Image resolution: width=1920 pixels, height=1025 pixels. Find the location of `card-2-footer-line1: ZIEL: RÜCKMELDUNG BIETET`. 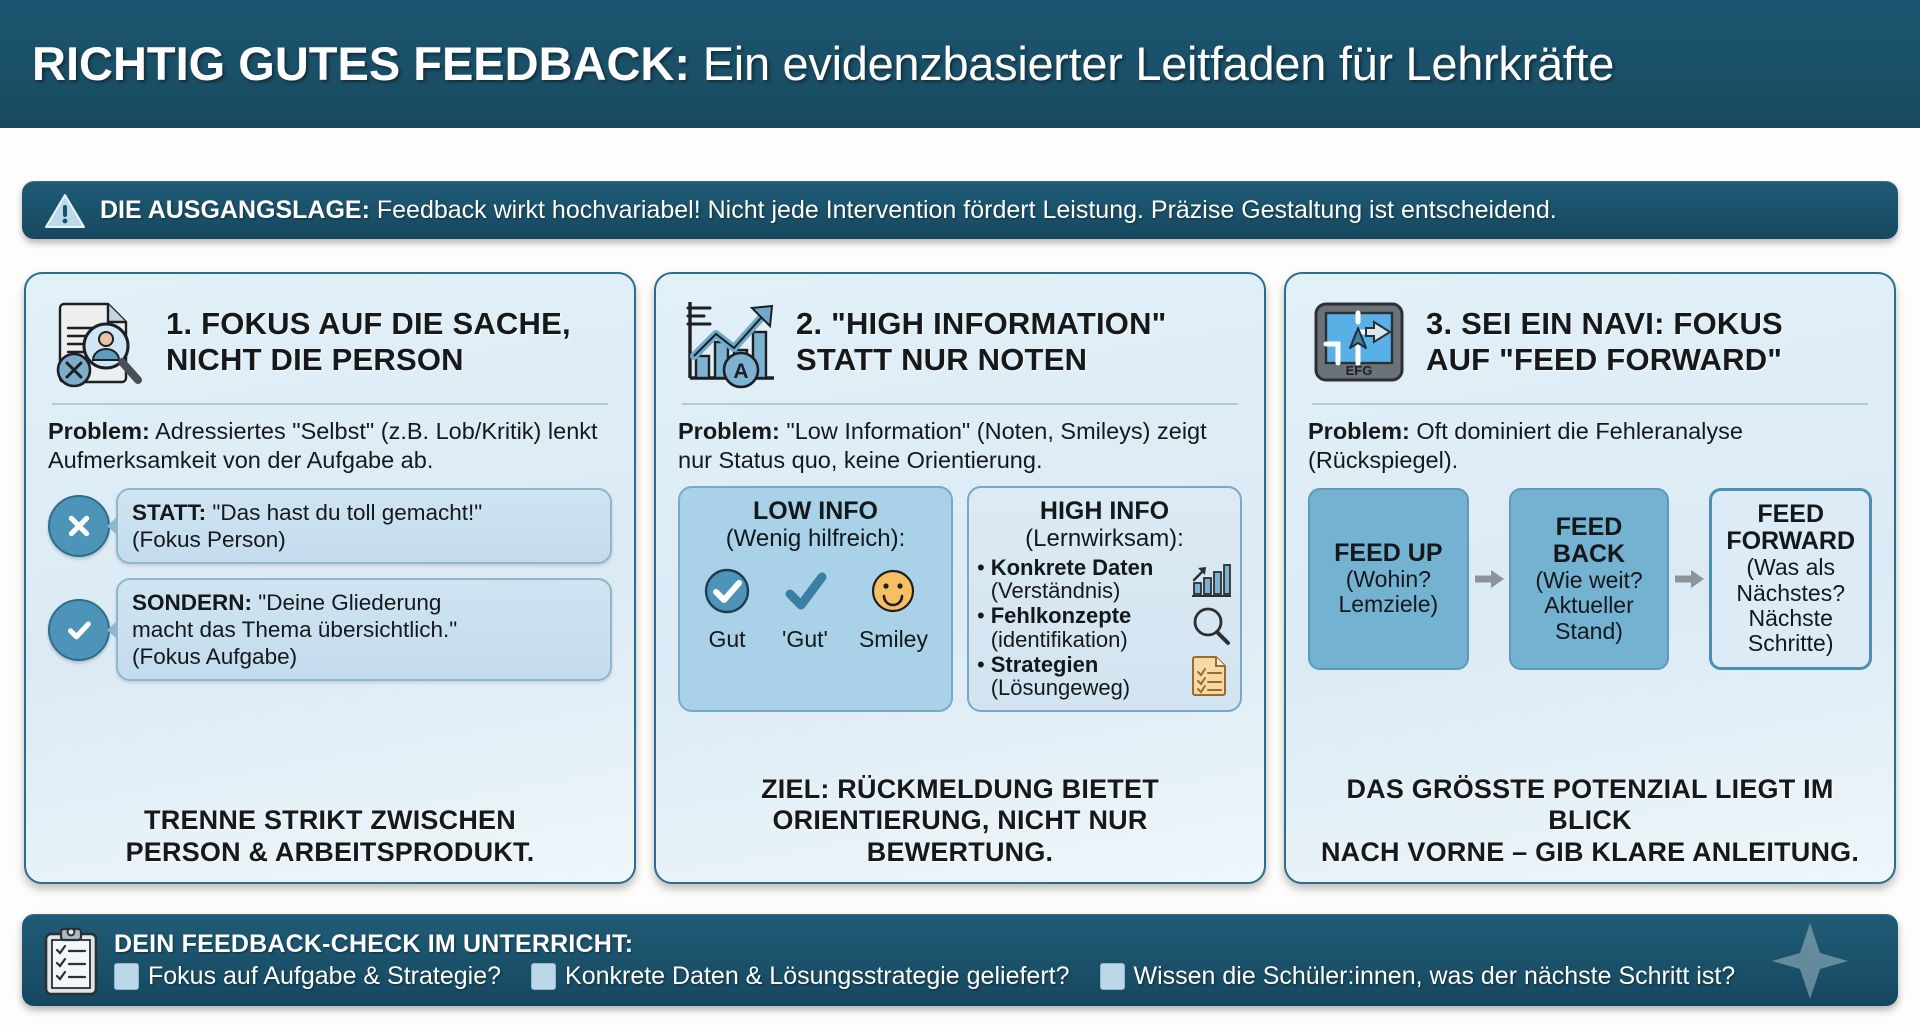

card-2-footer-line1: ZIEL: RÜCKMELDUNG BIETET is located at coordinates (960, 789).